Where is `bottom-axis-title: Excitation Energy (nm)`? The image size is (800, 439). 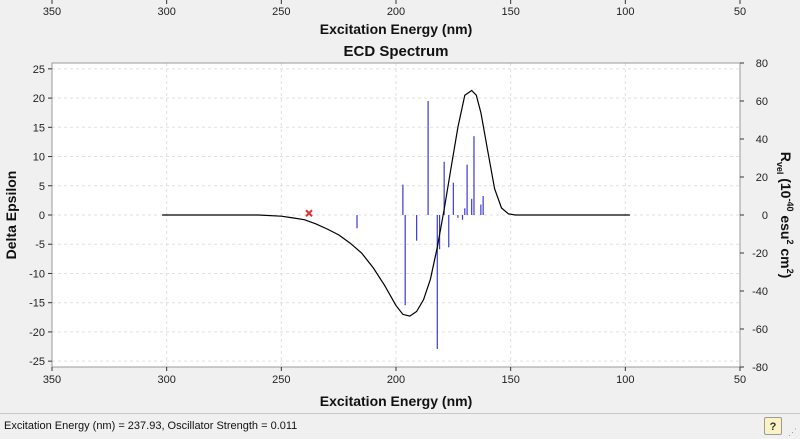
bottom-axis-title: Excitation Energy (nm) is located at coordinates (396, 401).